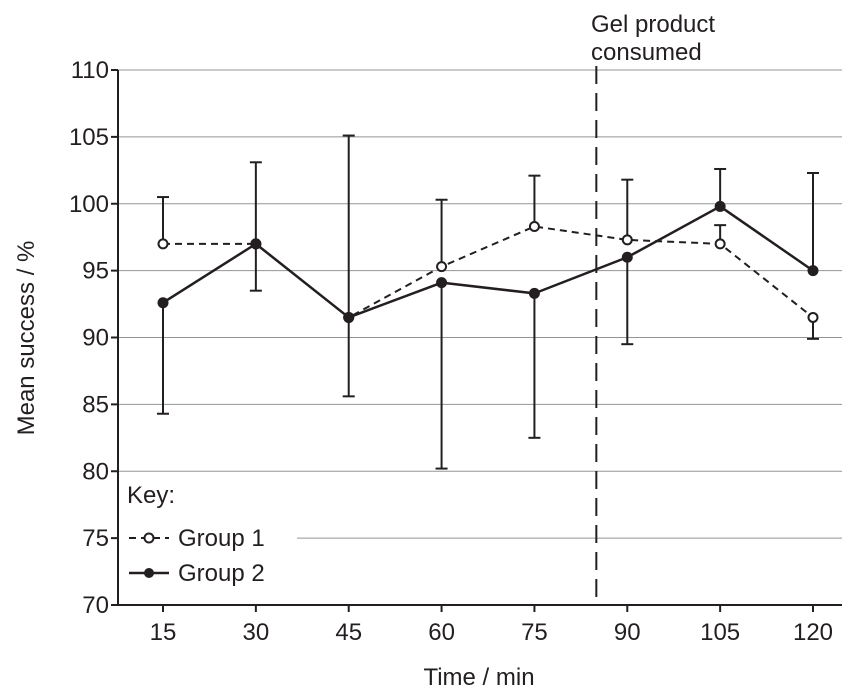 The image size is (845, 696). I want to click on x-tick-label-75: 75, so click(534, 632).